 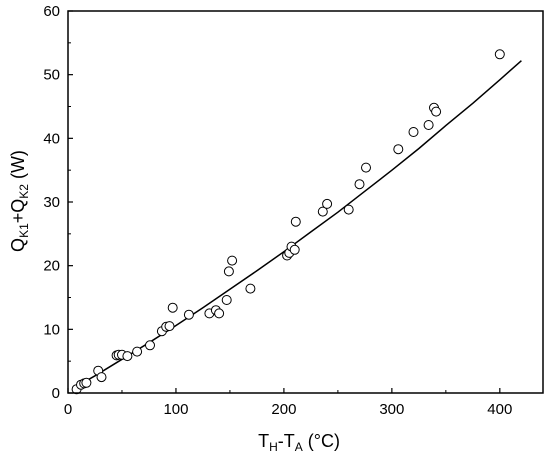 What do you see at coordinates (51, 329) in the screenshot?
I see `y-tick-label: 10` at bounding box center [51, 329].